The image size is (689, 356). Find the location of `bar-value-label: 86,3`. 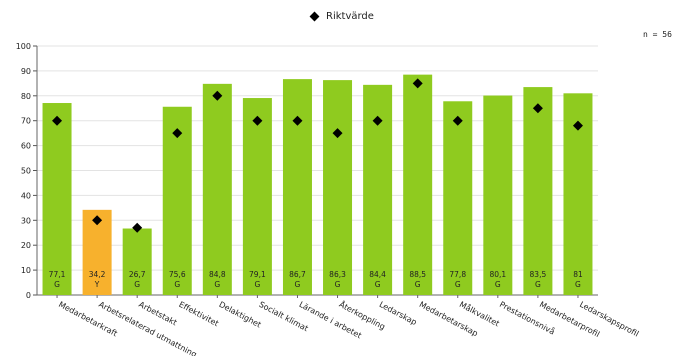

bar-value-label: 86,3 is located at coordinates (337, 274).